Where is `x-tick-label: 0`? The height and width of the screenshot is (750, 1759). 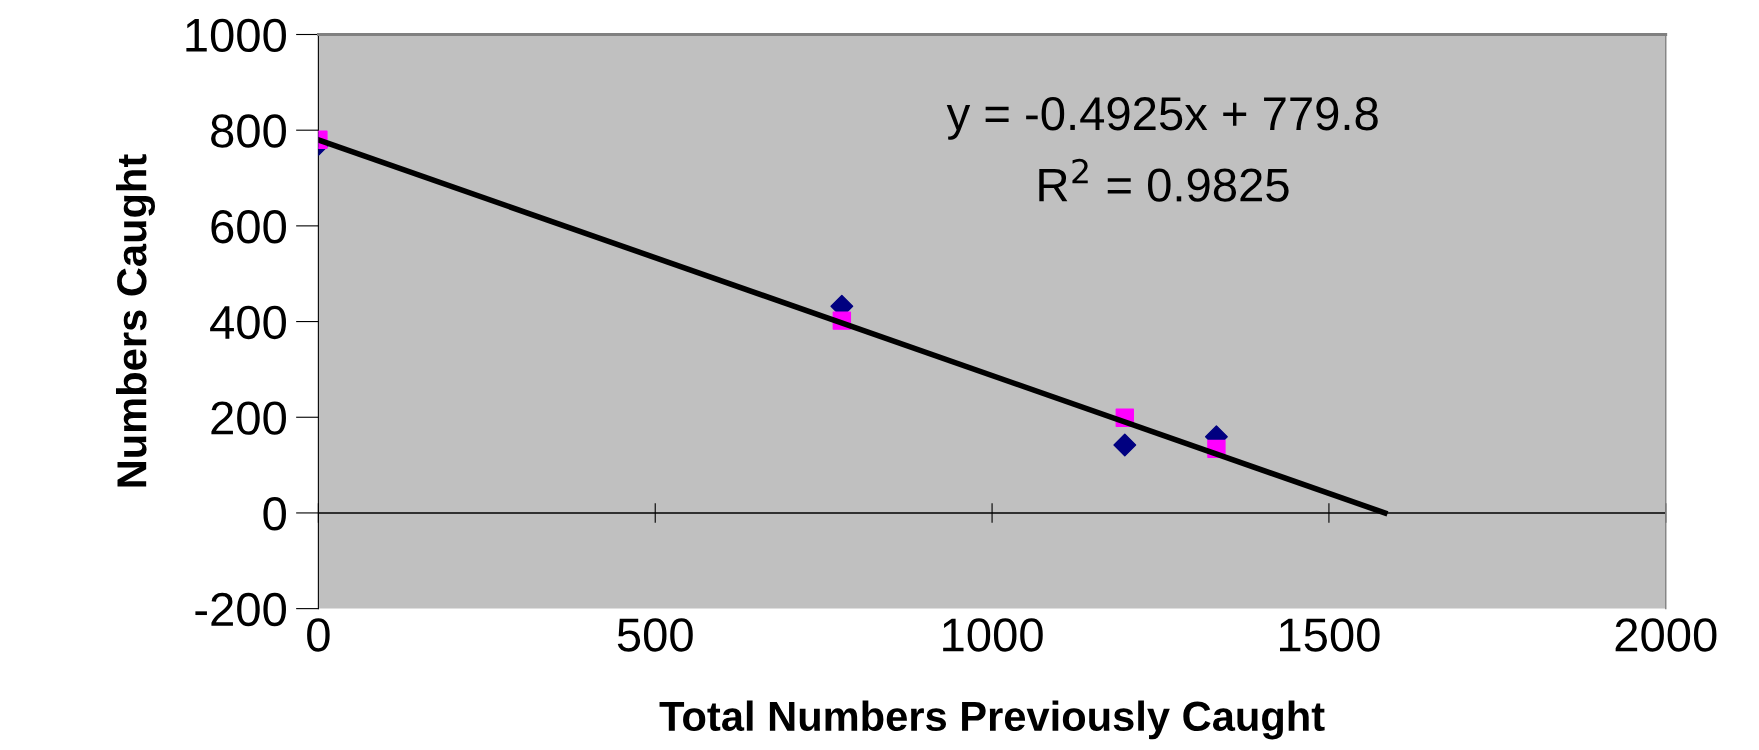
x-tick-label: 0 is located at coordinates (318, 635).